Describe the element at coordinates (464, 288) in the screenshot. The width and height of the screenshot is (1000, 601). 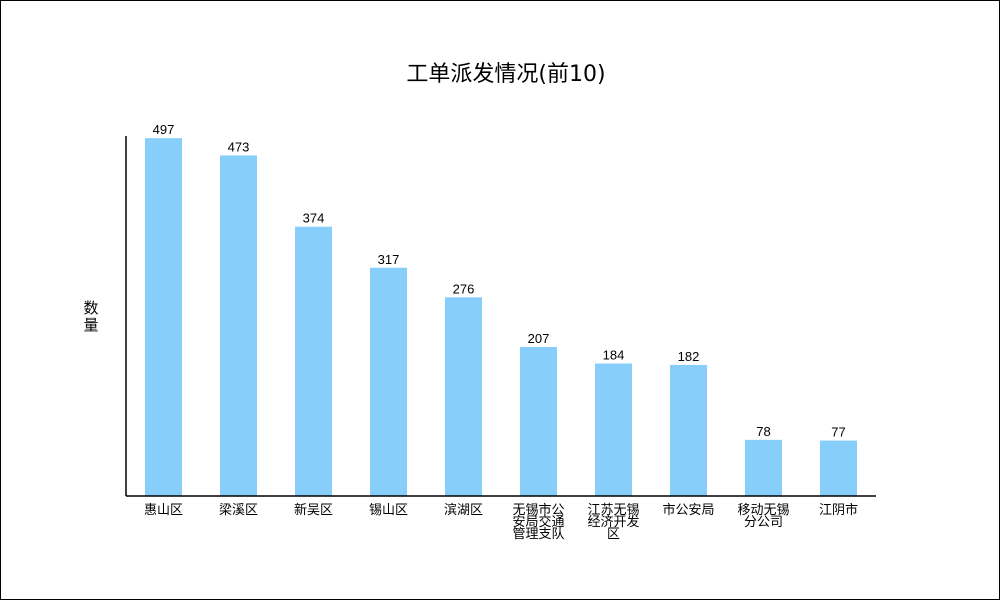
I see `data-label: 276` at that location.